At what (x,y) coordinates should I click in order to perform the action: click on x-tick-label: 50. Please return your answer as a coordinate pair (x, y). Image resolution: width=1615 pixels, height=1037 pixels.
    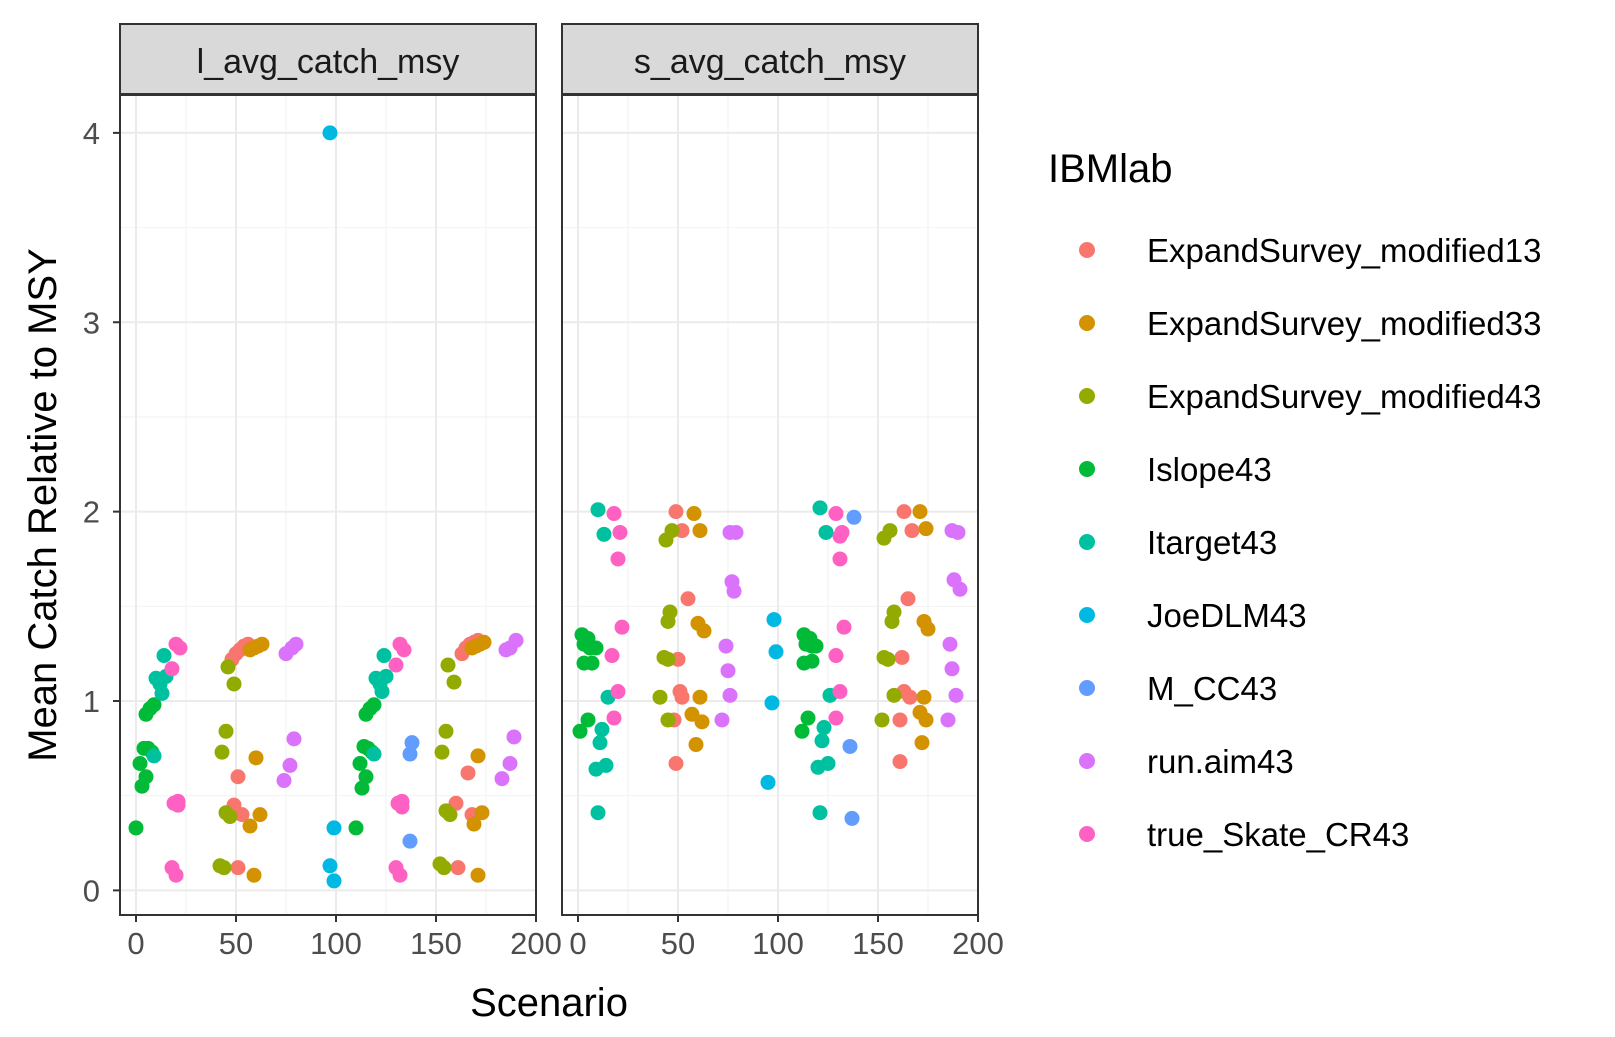
    Looking at the image, I should click on (236, 943).